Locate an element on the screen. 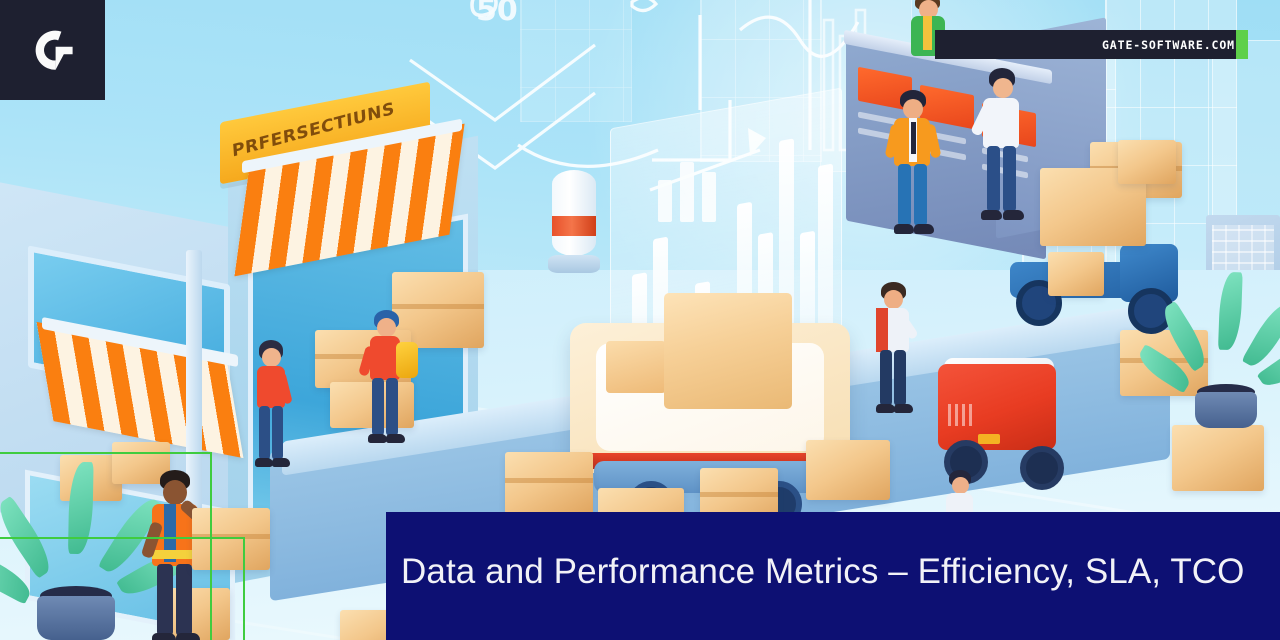 The height and width of the screenshot is (640, 1280). box-carried is located at coordinates (231, 539).